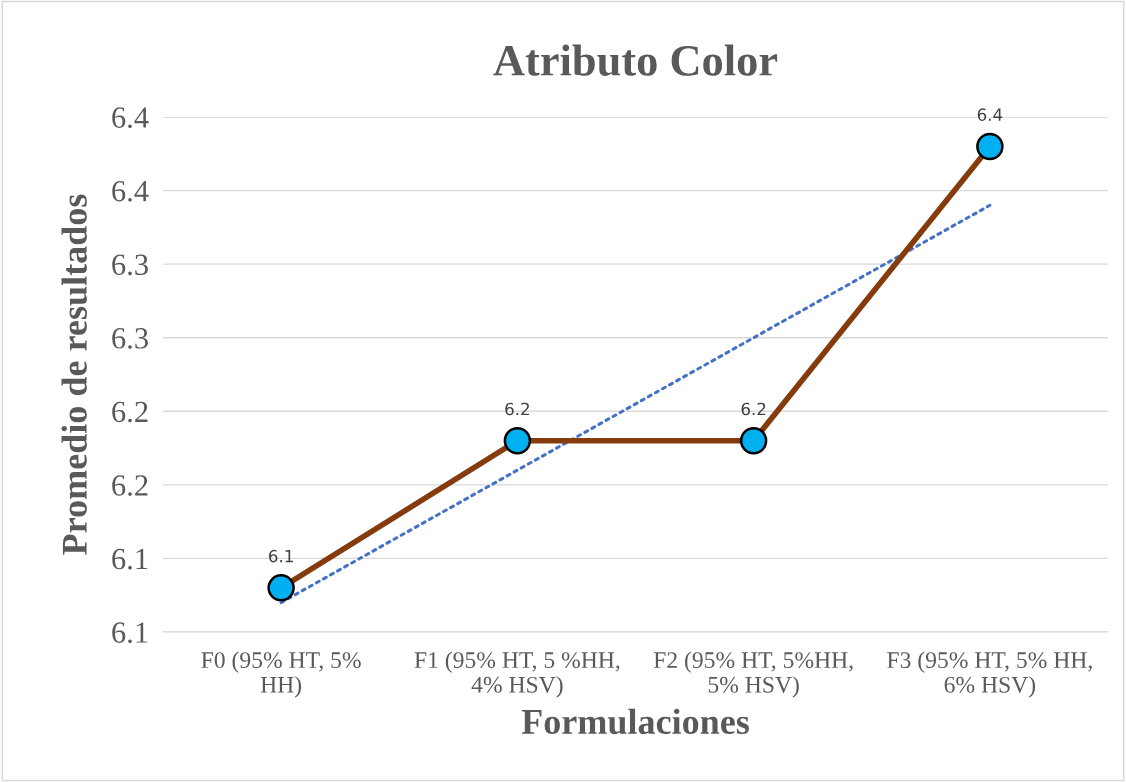 This screenshot has width=1126, height=782. I want to click on chart-title: Atributo Color, so click(635, 60).